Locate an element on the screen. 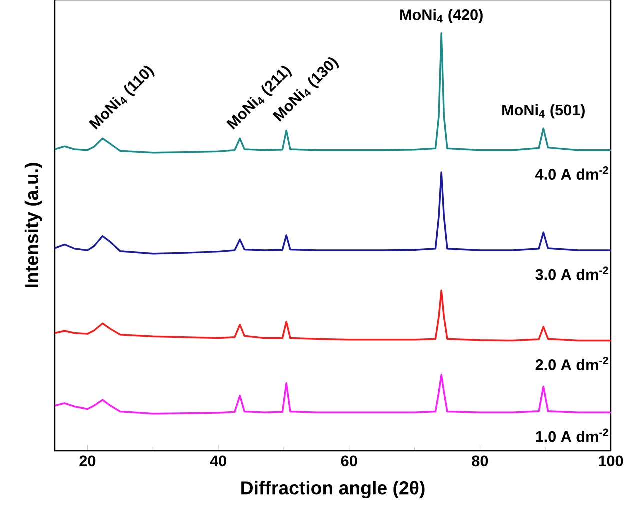  annotation: MoNi$_{4}$ (501) is located at coordinates (543, 111).